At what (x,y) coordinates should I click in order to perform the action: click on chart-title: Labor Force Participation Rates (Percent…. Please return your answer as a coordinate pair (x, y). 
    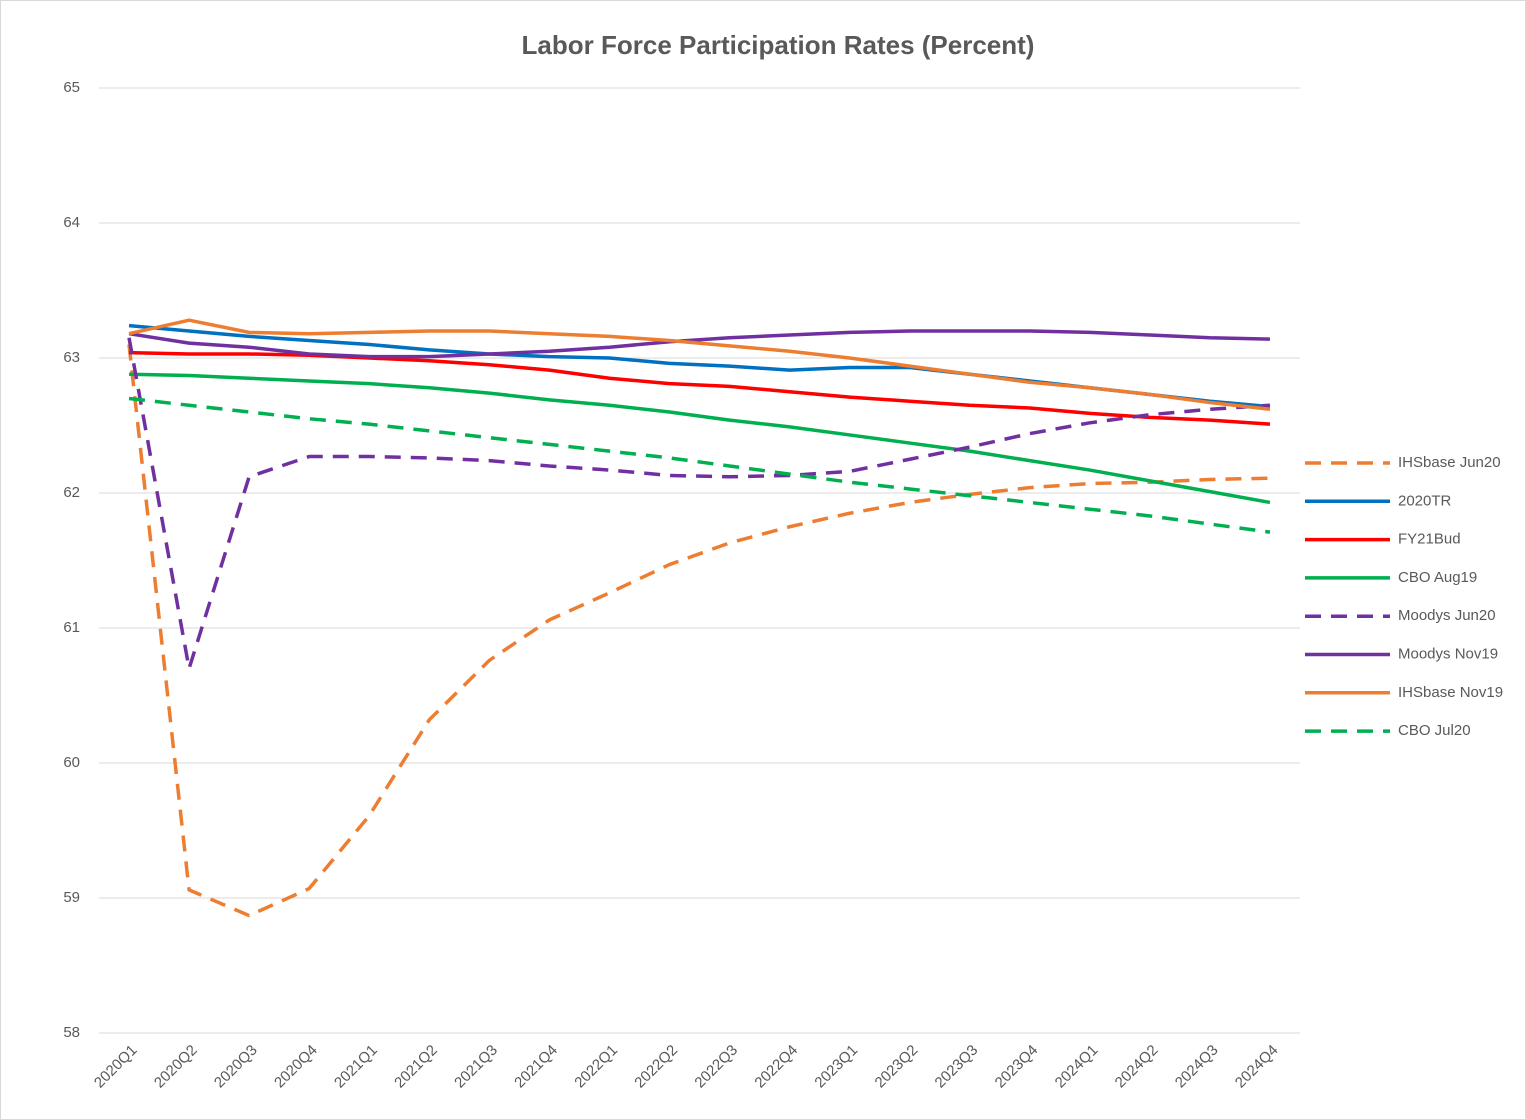
    Looking at the image, I should click on (778, 45).